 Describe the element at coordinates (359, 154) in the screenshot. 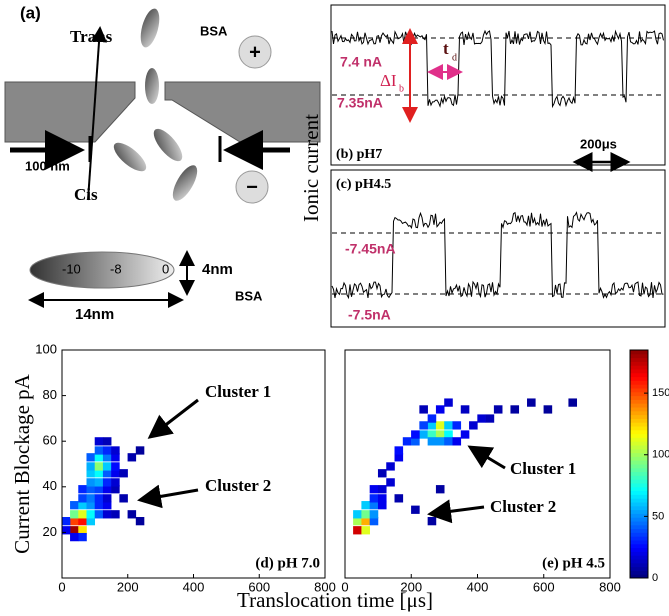

I see `panel-label: (b) pH7` at that location.